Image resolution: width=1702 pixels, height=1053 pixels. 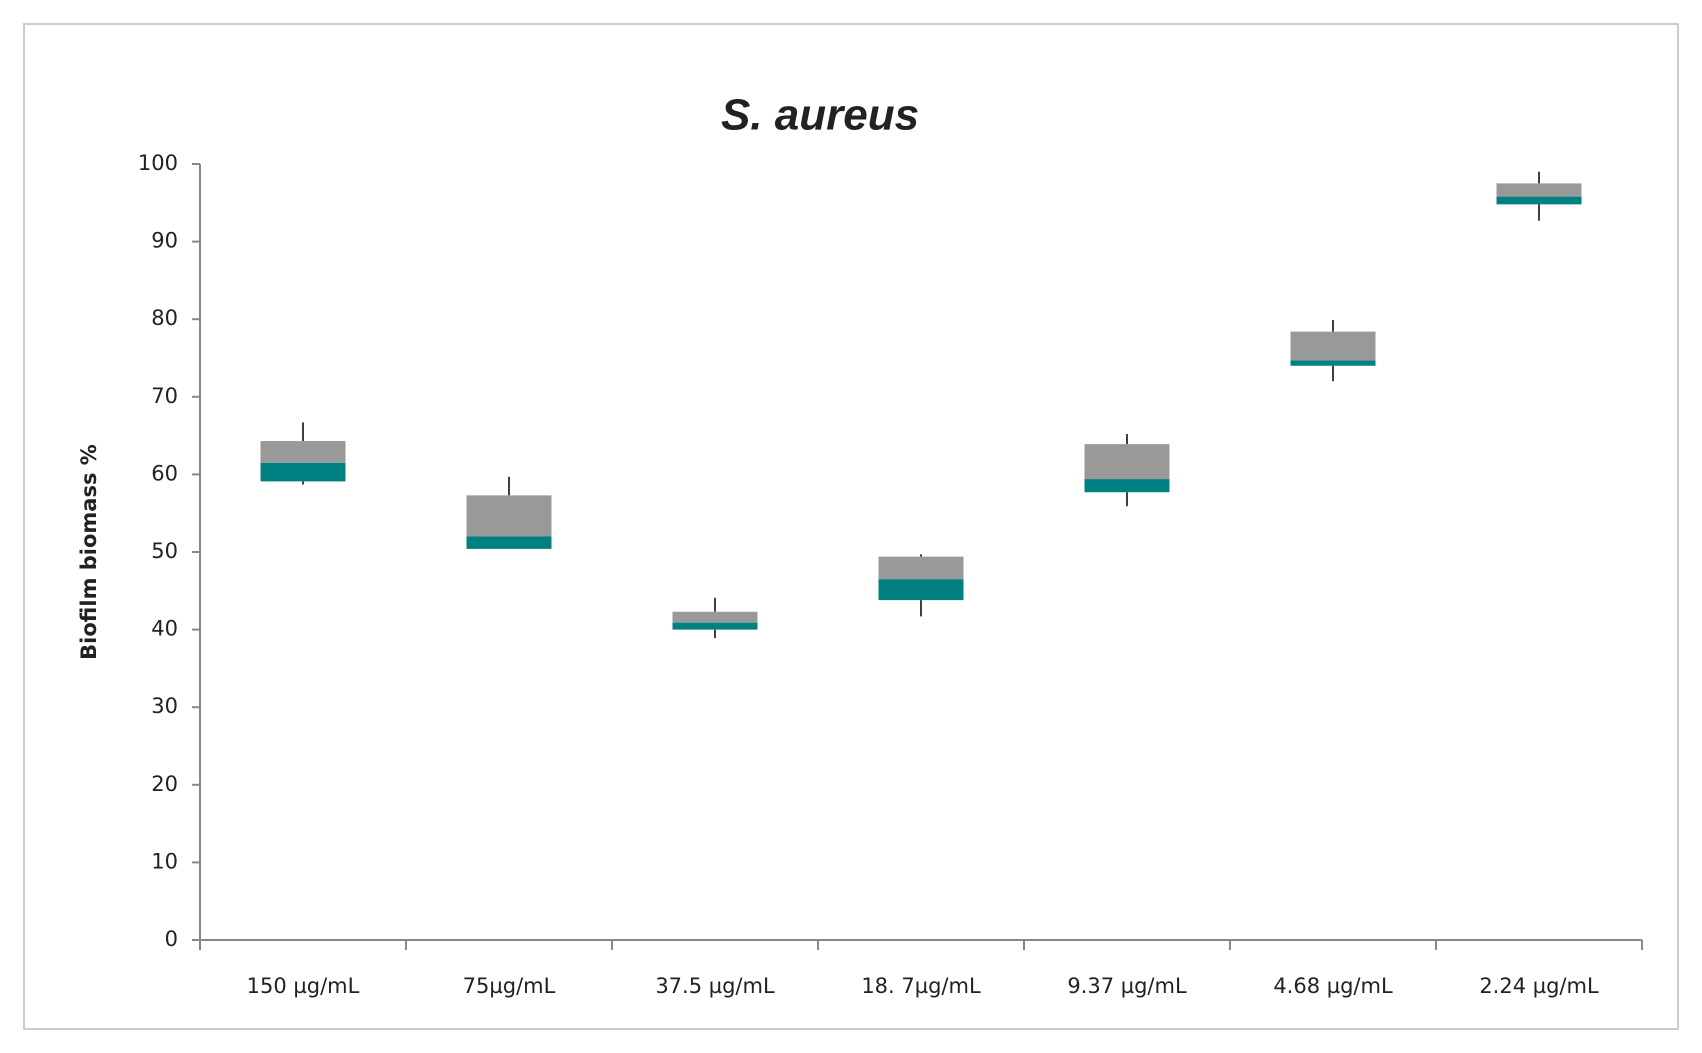 What do you see at coordinates (171, 939) in the screenshot?
I see `y-tick-label: 0` at bounding box center [171, 939].